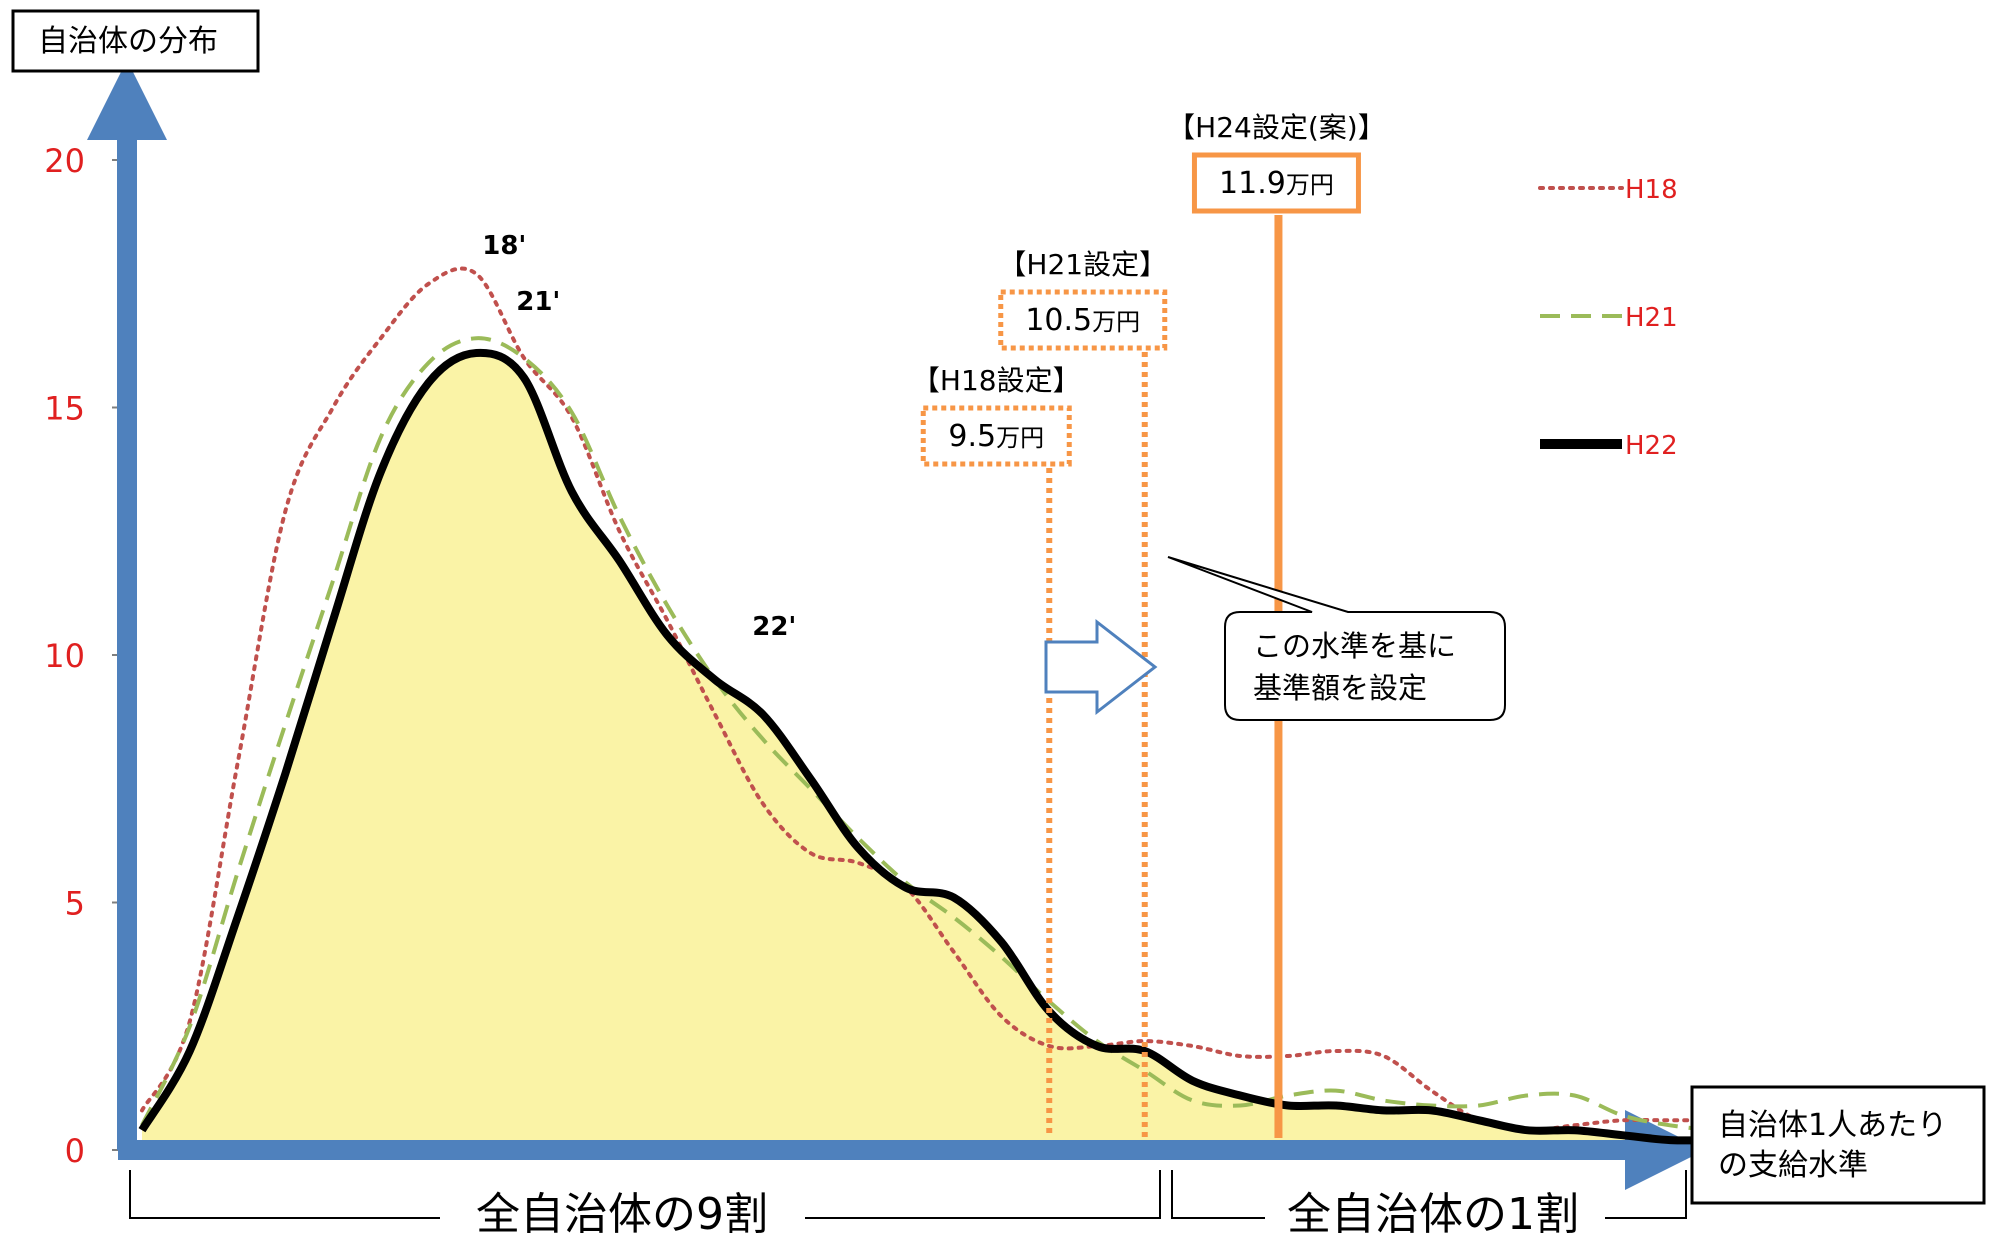 Image resolution: width=1991 pixels, height=1233 pixels. I want to click on x-axis-label: 自治体1人あたり の支給水準, so click(1838, 1145).